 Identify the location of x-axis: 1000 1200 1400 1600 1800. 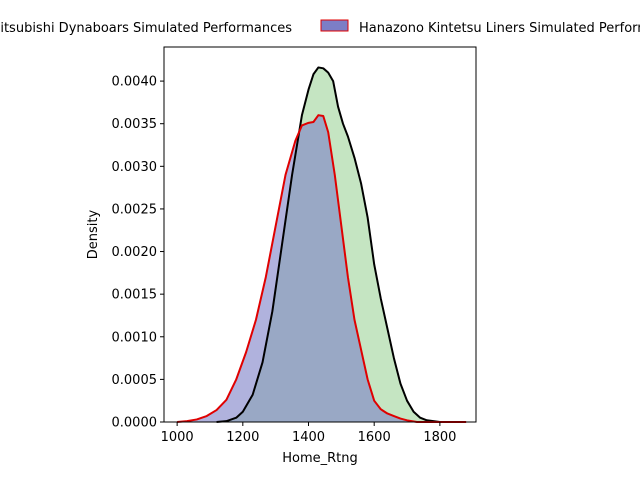
(308, 433).